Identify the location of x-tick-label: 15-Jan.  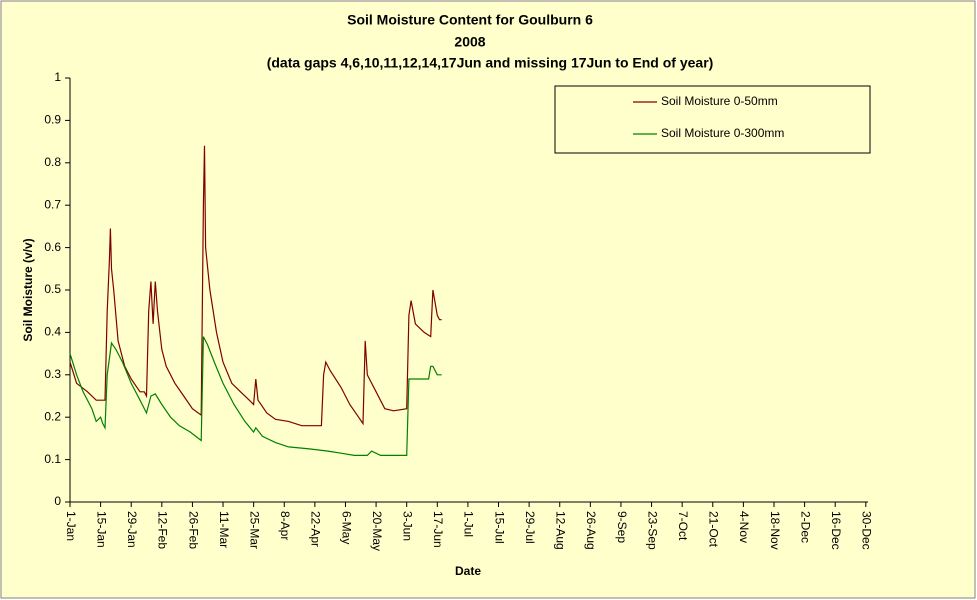
(101, 529).